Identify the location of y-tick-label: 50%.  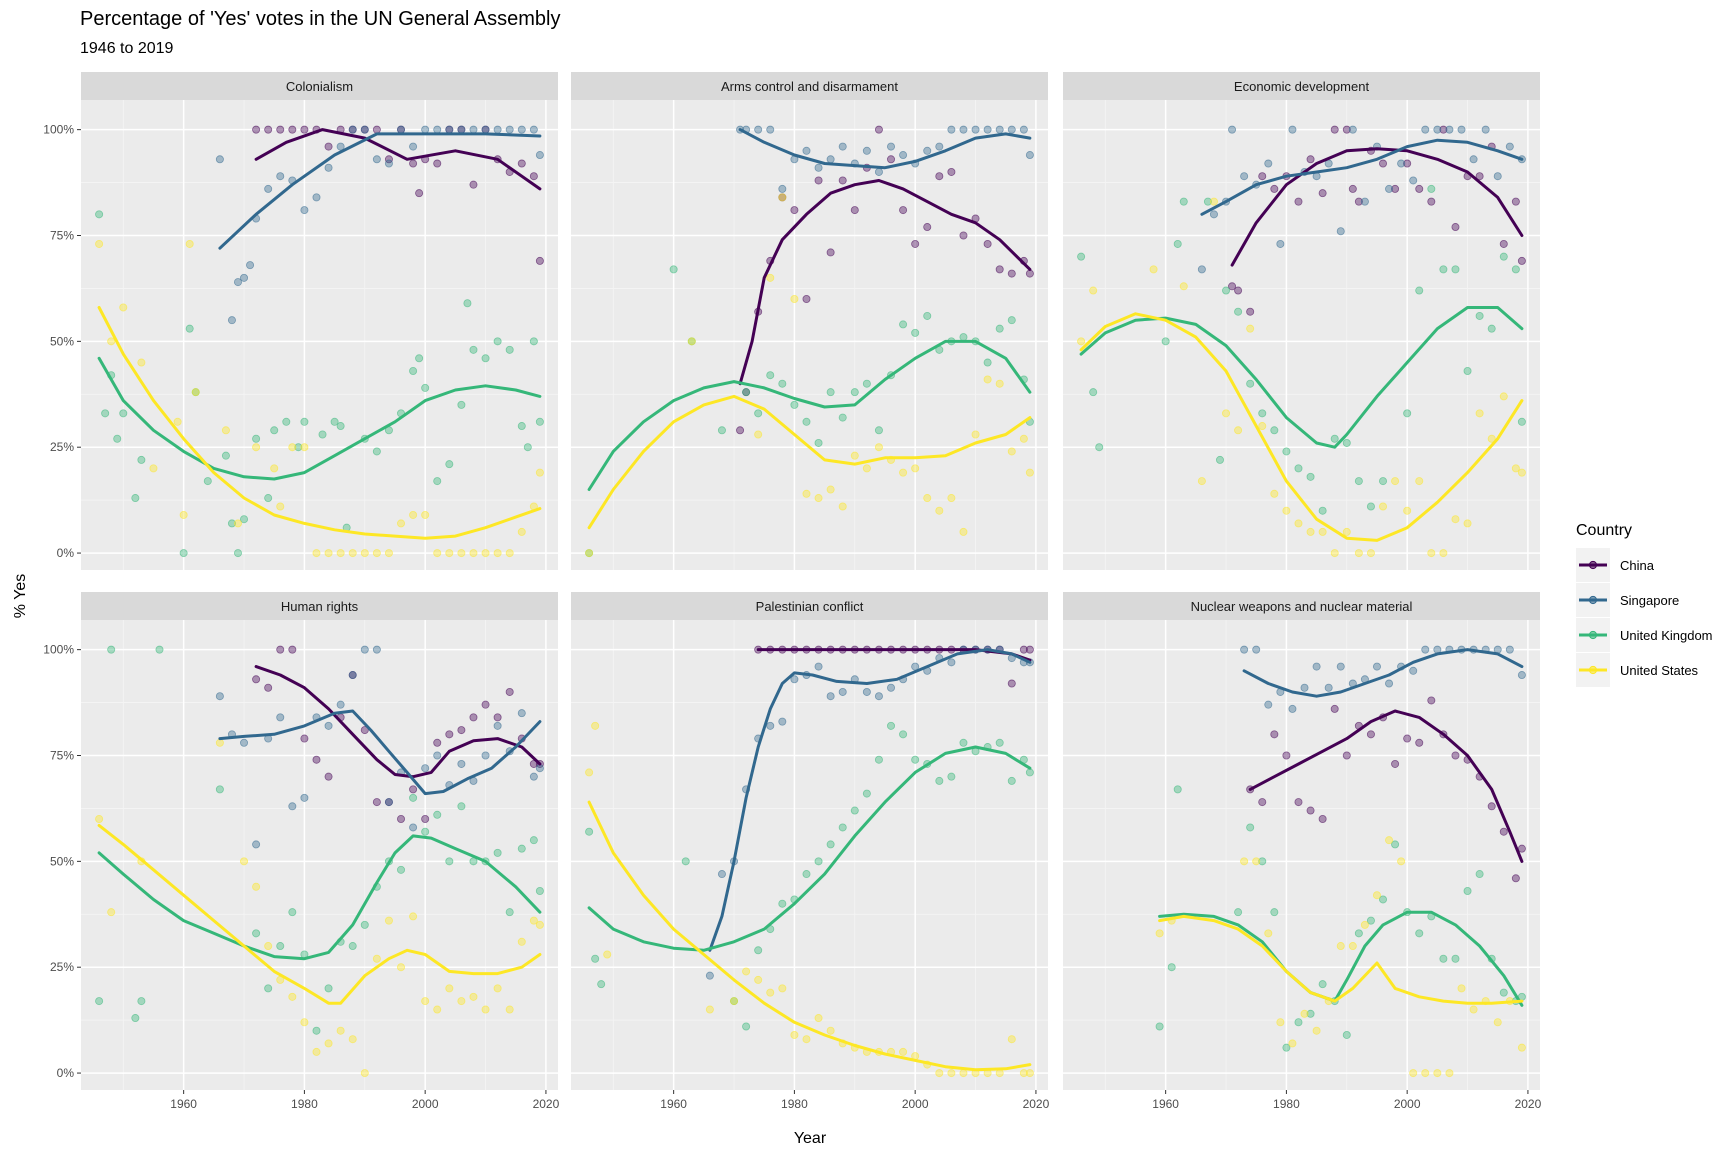
(62, 341).